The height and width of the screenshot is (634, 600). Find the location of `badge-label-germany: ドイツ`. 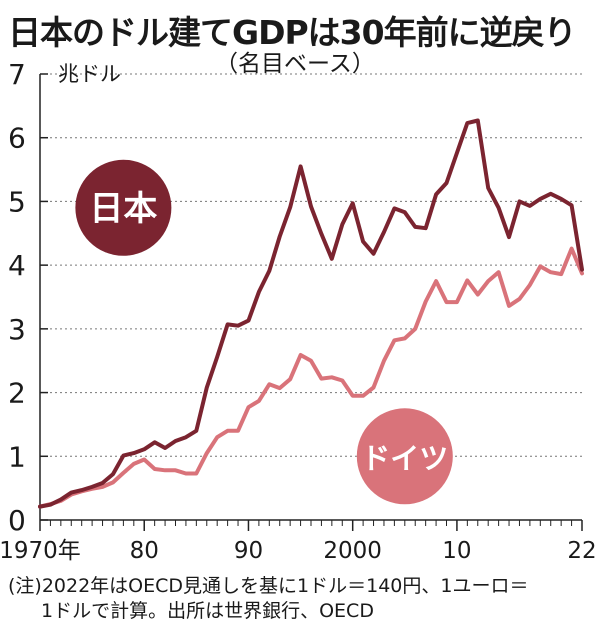

badge-label-germany: ドイツ is located at coordinates (404, 458).